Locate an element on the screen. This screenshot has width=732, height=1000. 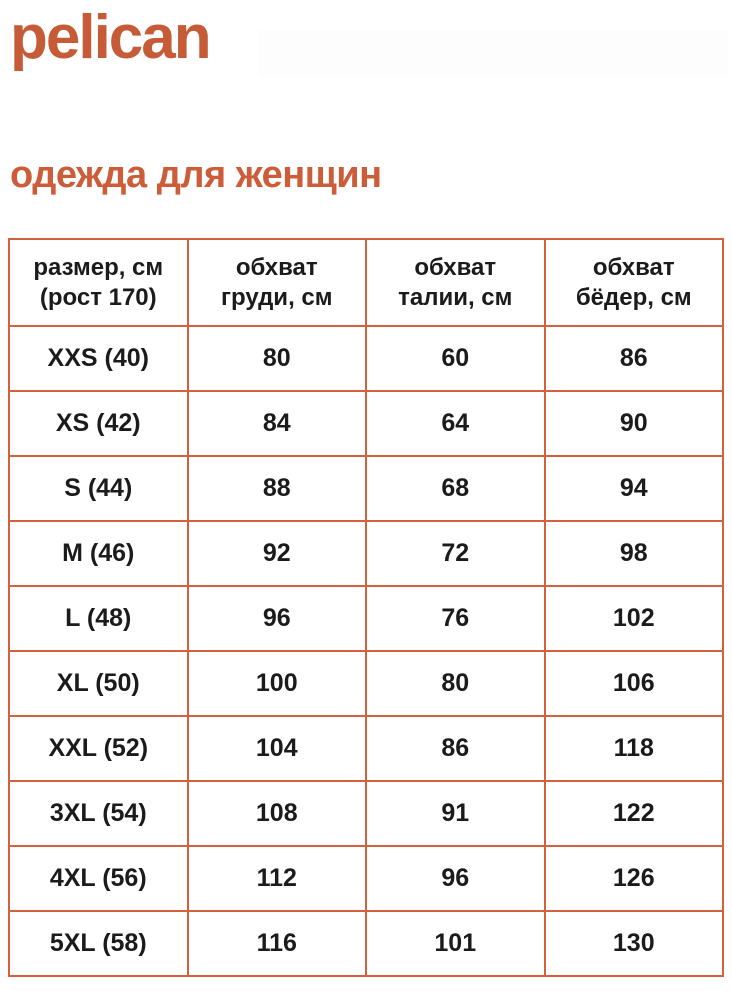
table-row: L (48) 96 76 102 is located at coordinates (366, 618).